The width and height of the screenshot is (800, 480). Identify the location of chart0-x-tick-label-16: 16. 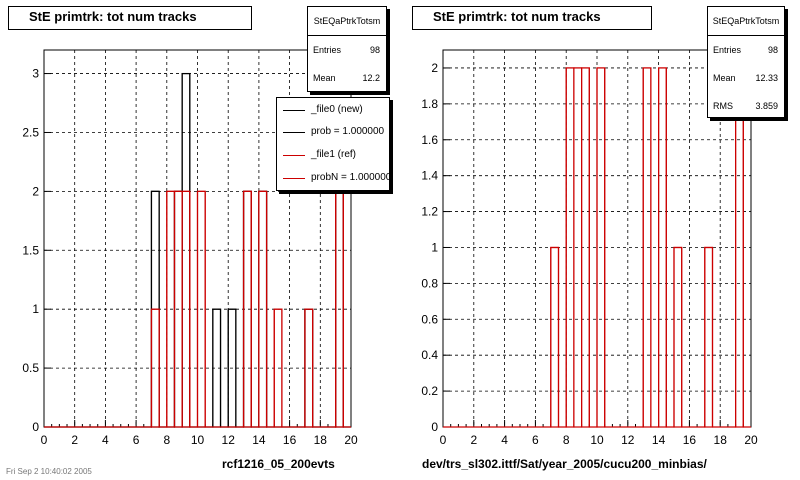
(290, 440).